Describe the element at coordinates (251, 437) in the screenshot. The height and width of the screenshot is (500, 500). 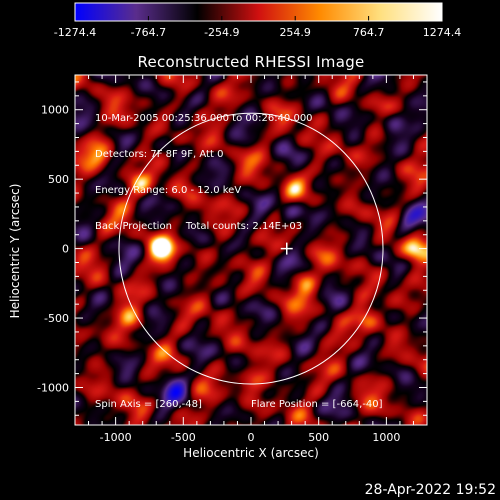
I see `x-tick-label: 0` at that location.